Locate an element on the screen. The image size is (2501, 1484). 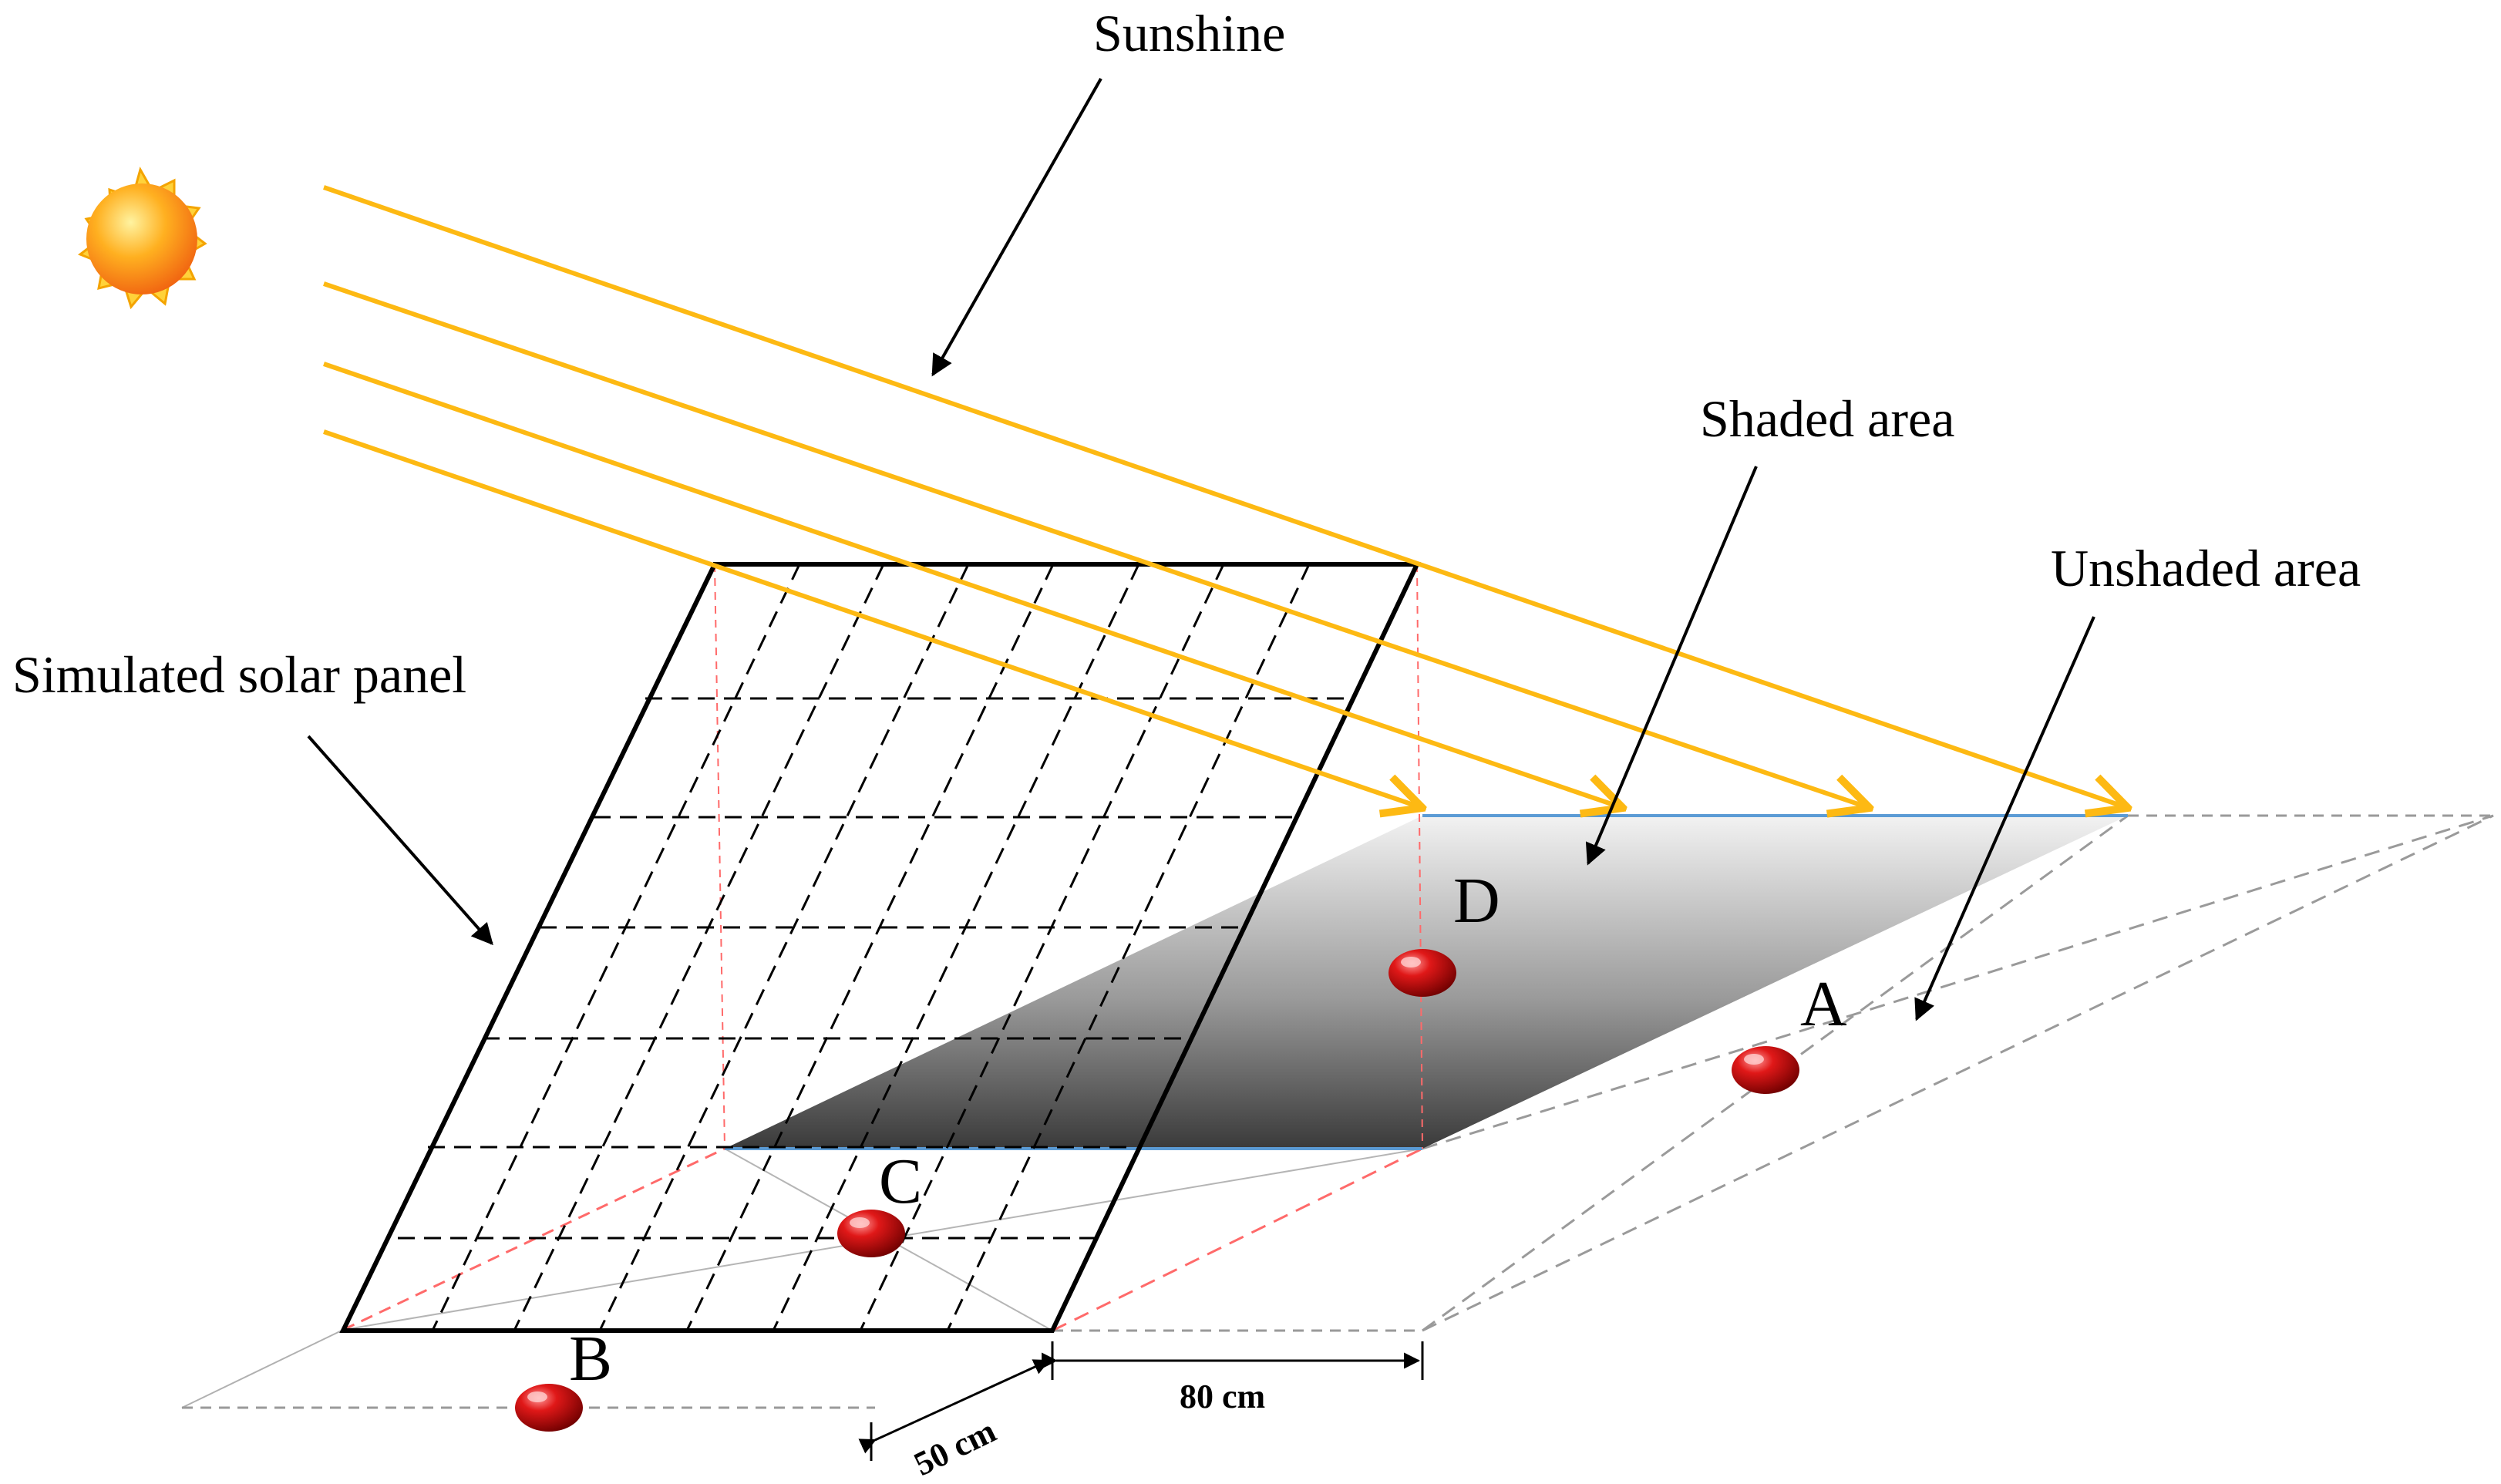
projection-lines is located at coordinates (1068, 856).